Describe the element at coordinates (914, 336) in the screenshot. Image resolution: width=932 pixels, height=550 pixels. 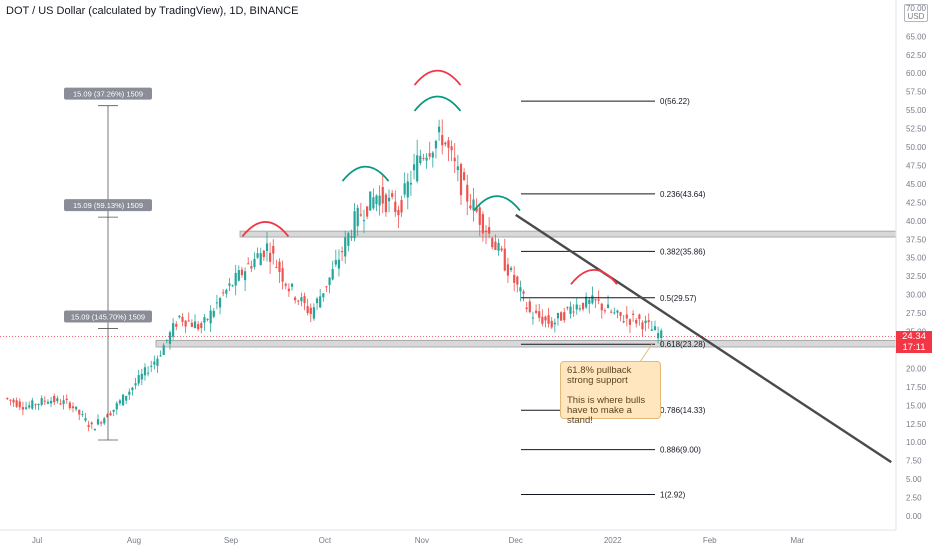
I see `last-price-value: 24.34` at that location.